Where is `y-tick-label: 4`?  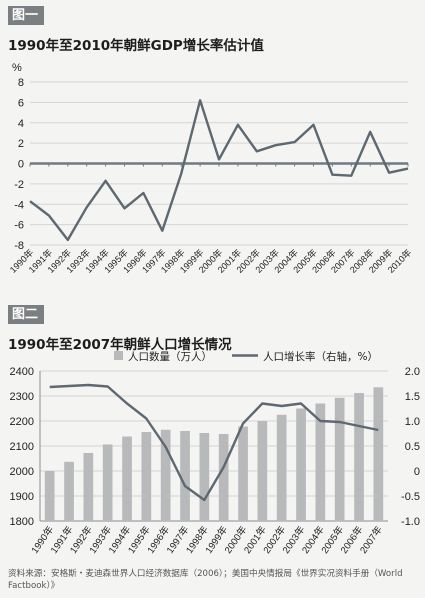 y-tick-label: 4 is located at coordinates (21, 124).